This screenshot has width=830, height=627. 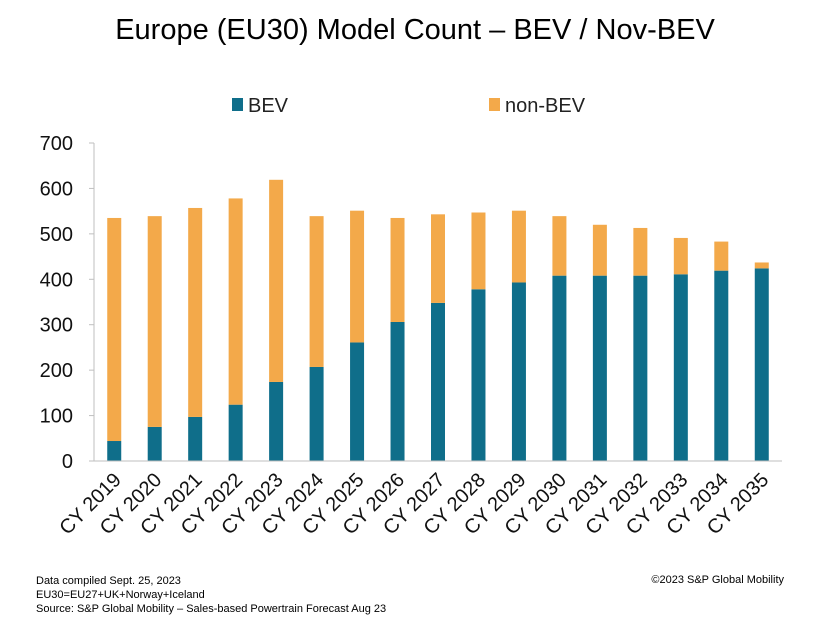 What do you see at coordinates (56, 371) in the screenshot?
I see `y-tick-label: 200` at bounding box center [56, 371].